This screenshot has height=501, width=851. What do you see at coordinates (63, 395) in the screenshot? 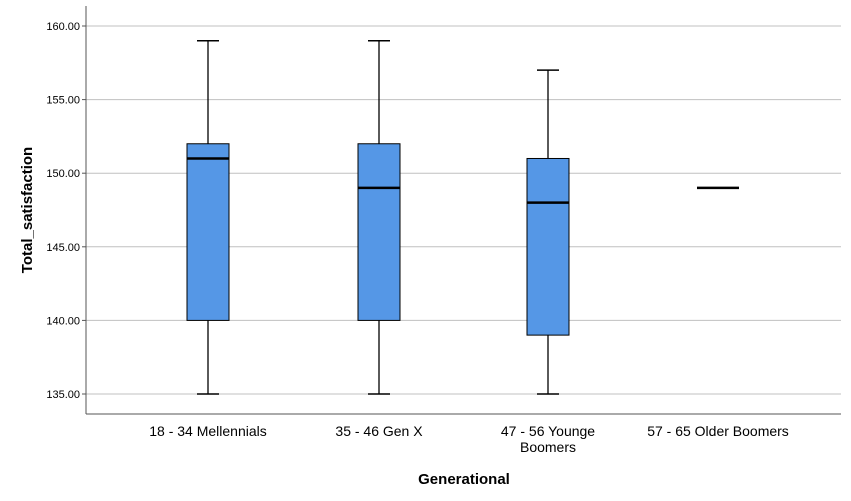
I see `y-tick-label: 135.00` at bounding box center [63, 395].